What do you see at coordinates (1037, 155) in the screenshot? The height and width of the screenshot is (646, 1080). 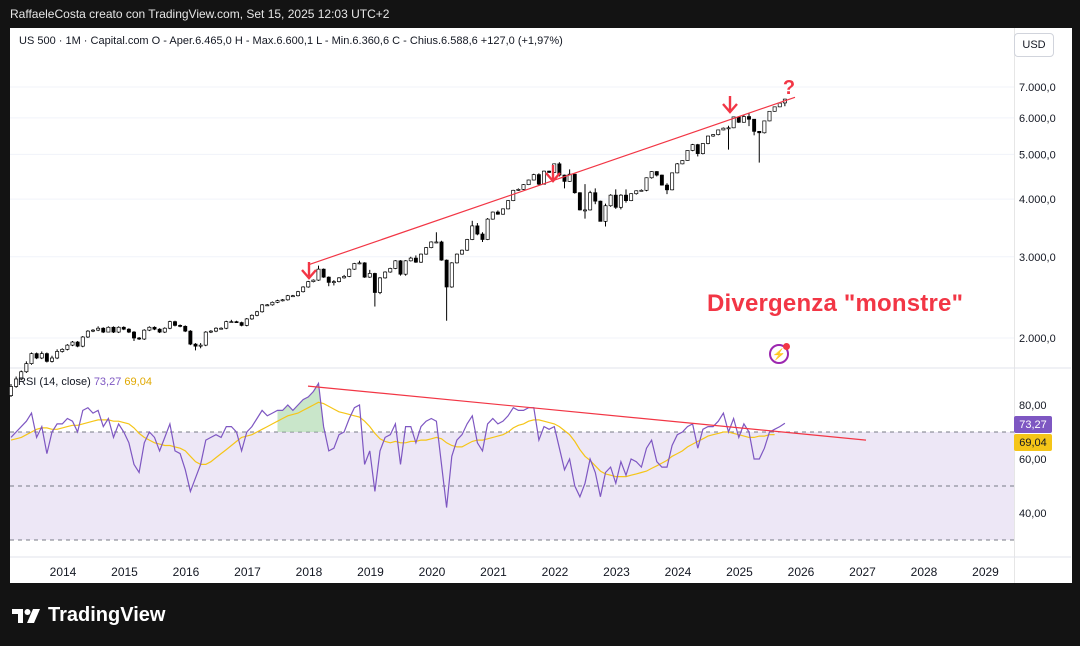 I see `price-tick-label: 5.000,0` at bounding box center [1037, 155].